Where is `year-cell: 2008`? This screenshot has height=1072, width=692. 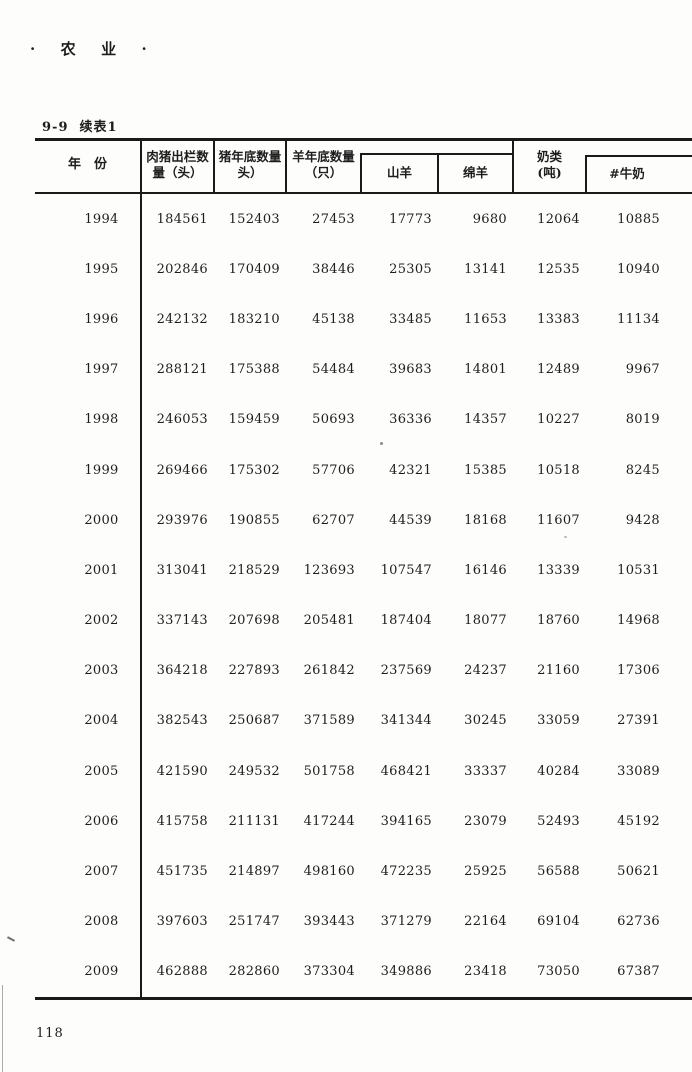 year-cell: 2008 is located at coordinates (101, 922).